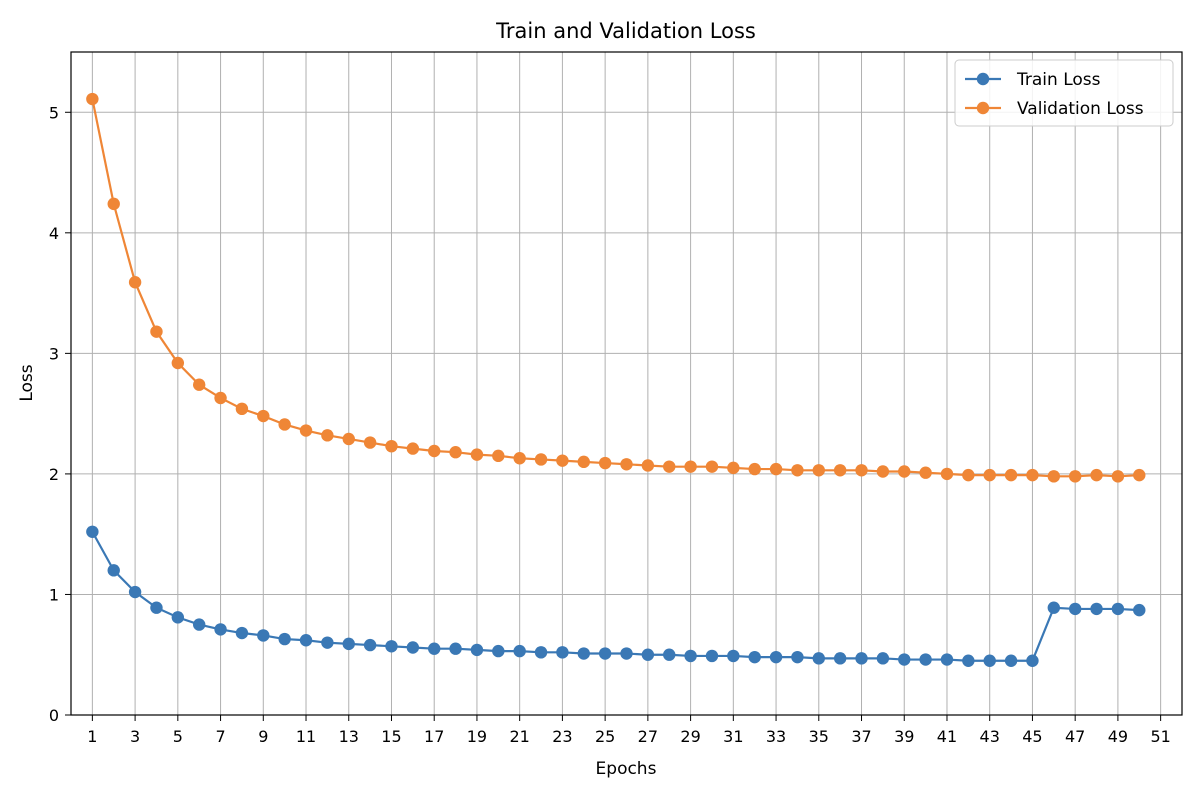 The image size is (1200, 798). Describe the element at coordinates (983, 79) in the screenshot. I see `legend-marker` at that location.